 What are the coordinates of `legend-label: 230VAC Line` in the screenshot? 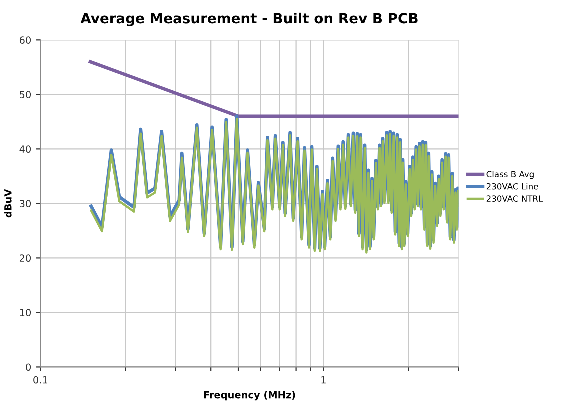 It's located at (512, 186).